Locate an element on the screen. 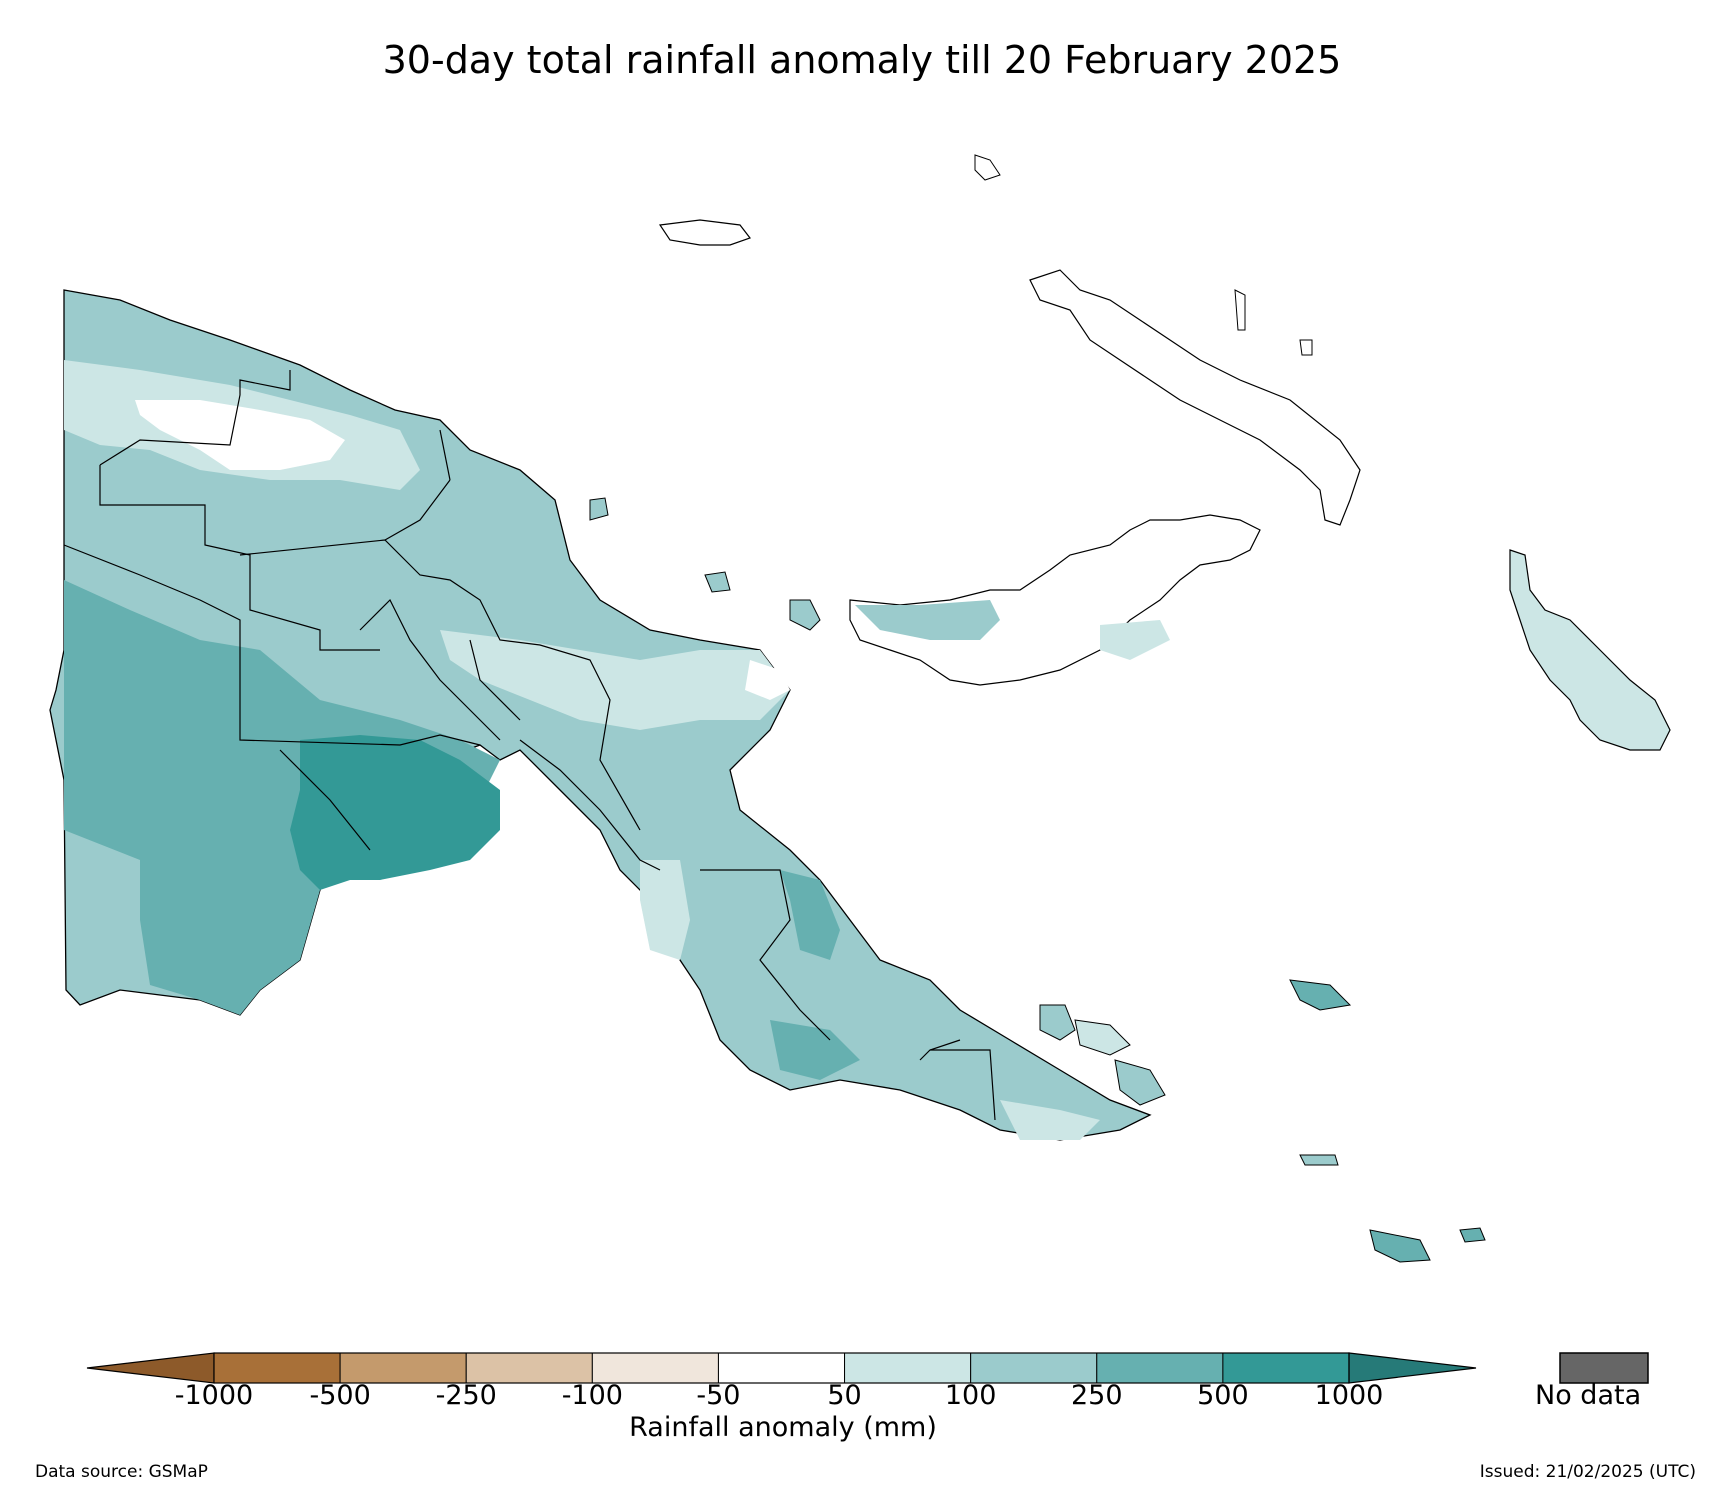 The width and height of the screenshot is (1724, 1494). colorbar-extend-low is located at coordinates (150, 1368).